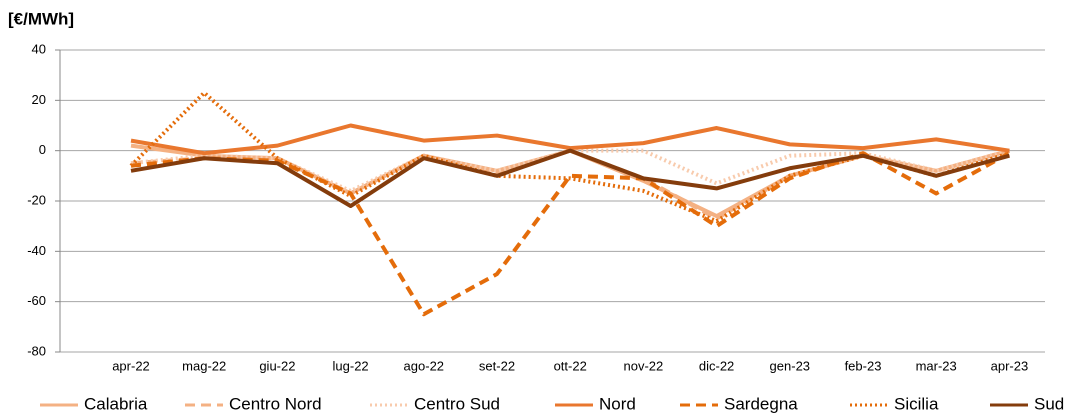 The image size is (1075, 416). Describe the element at coordinates (570, 365) in the screenshot. I see `x-tick-label: ott-22` at that location.